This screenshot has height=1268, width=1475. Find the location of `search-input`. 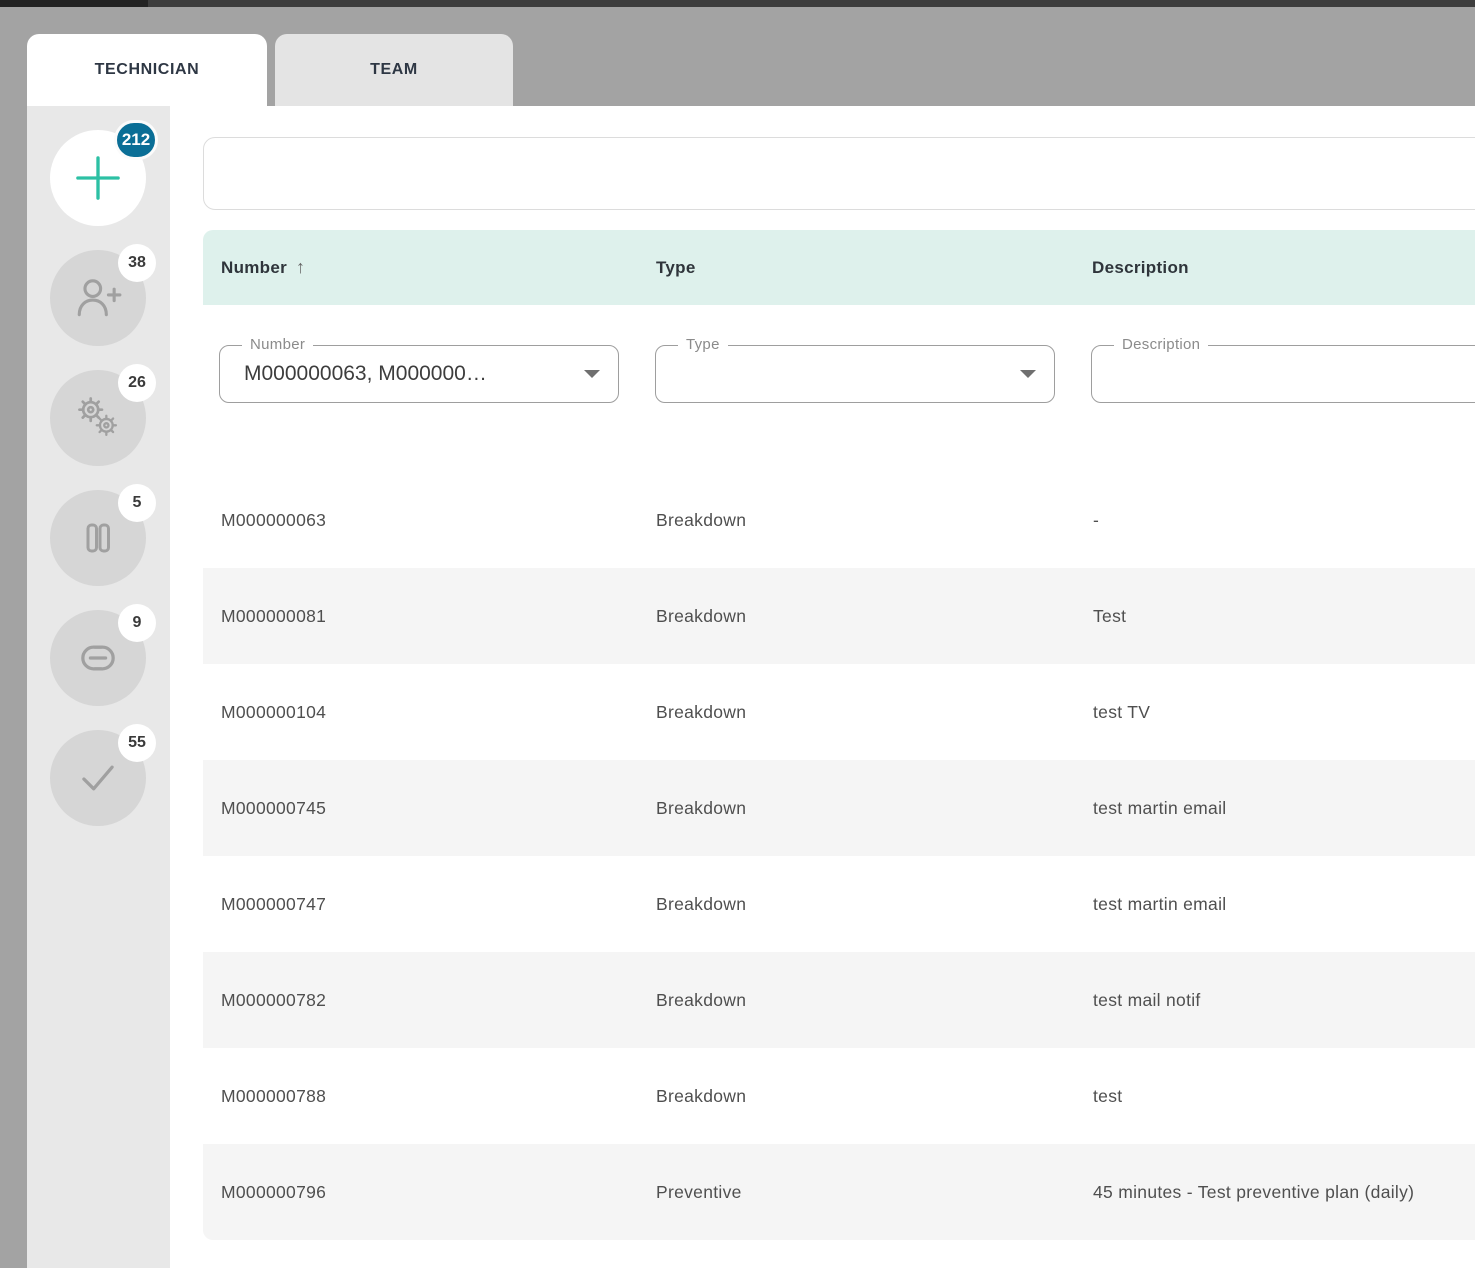

search-input is located at coordinates (839, 173).